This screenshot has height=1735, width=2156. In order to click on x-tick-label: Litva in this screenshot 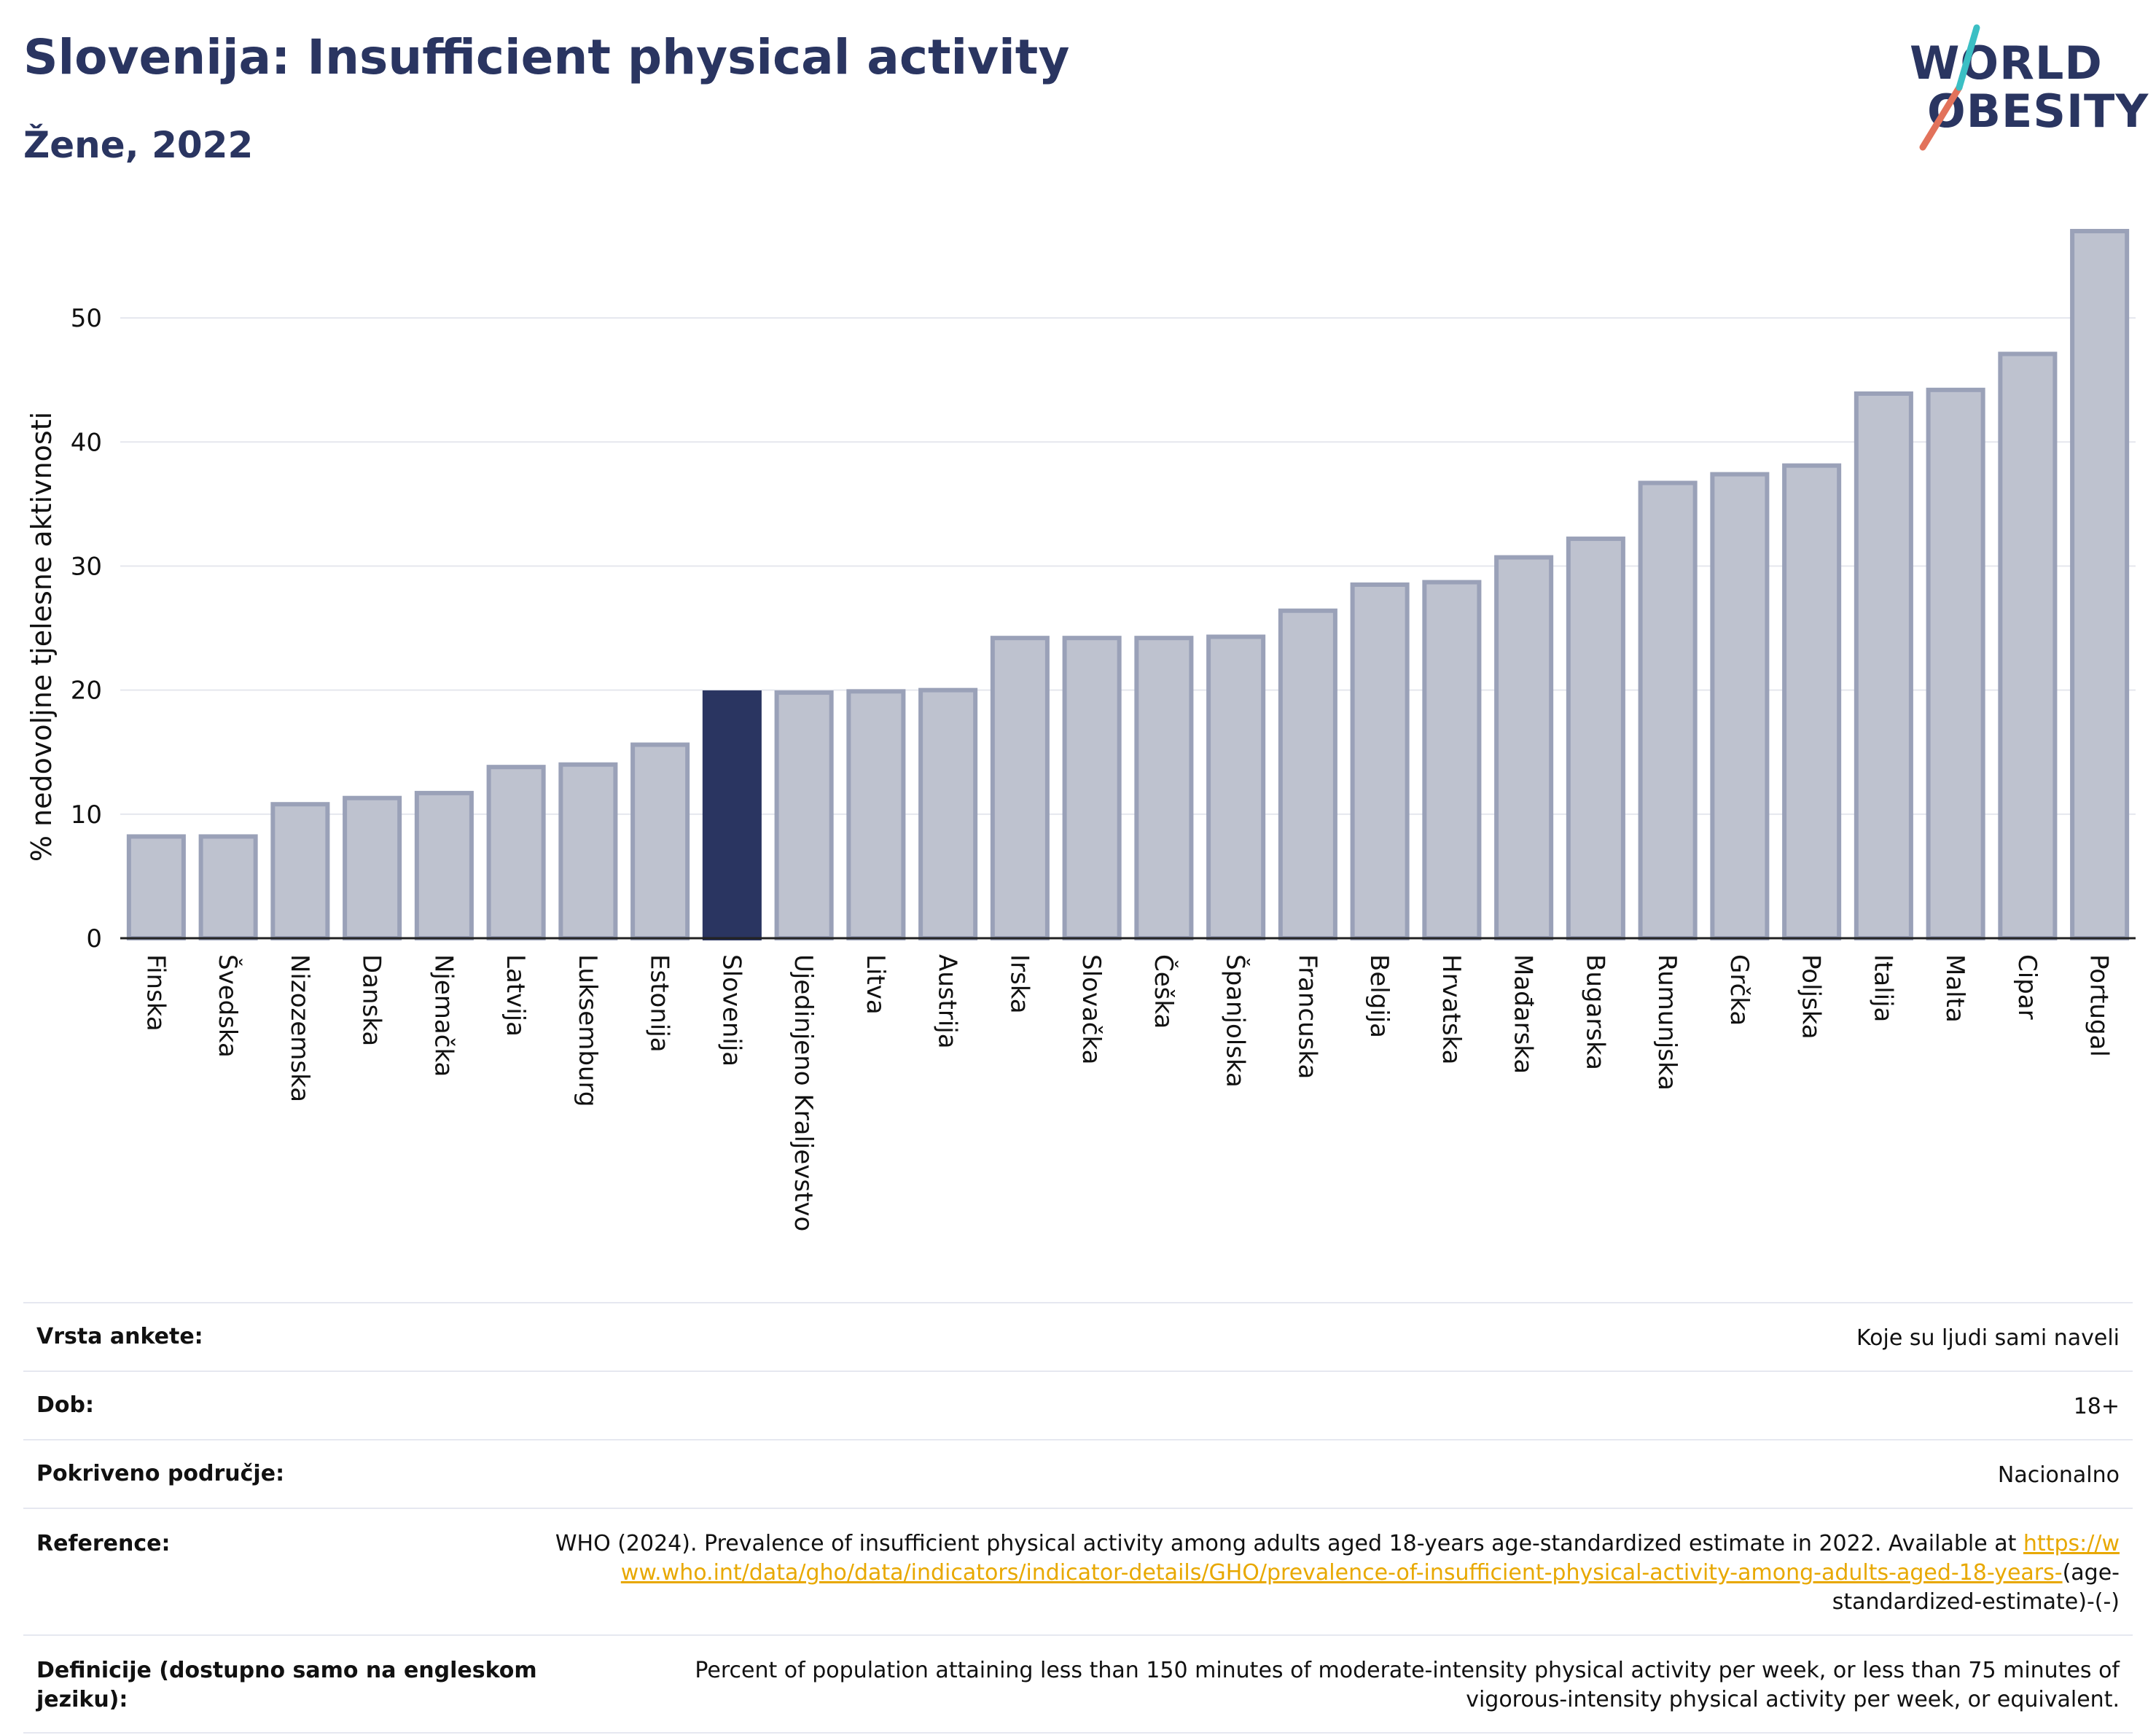, I will do `click(875, 984)`.